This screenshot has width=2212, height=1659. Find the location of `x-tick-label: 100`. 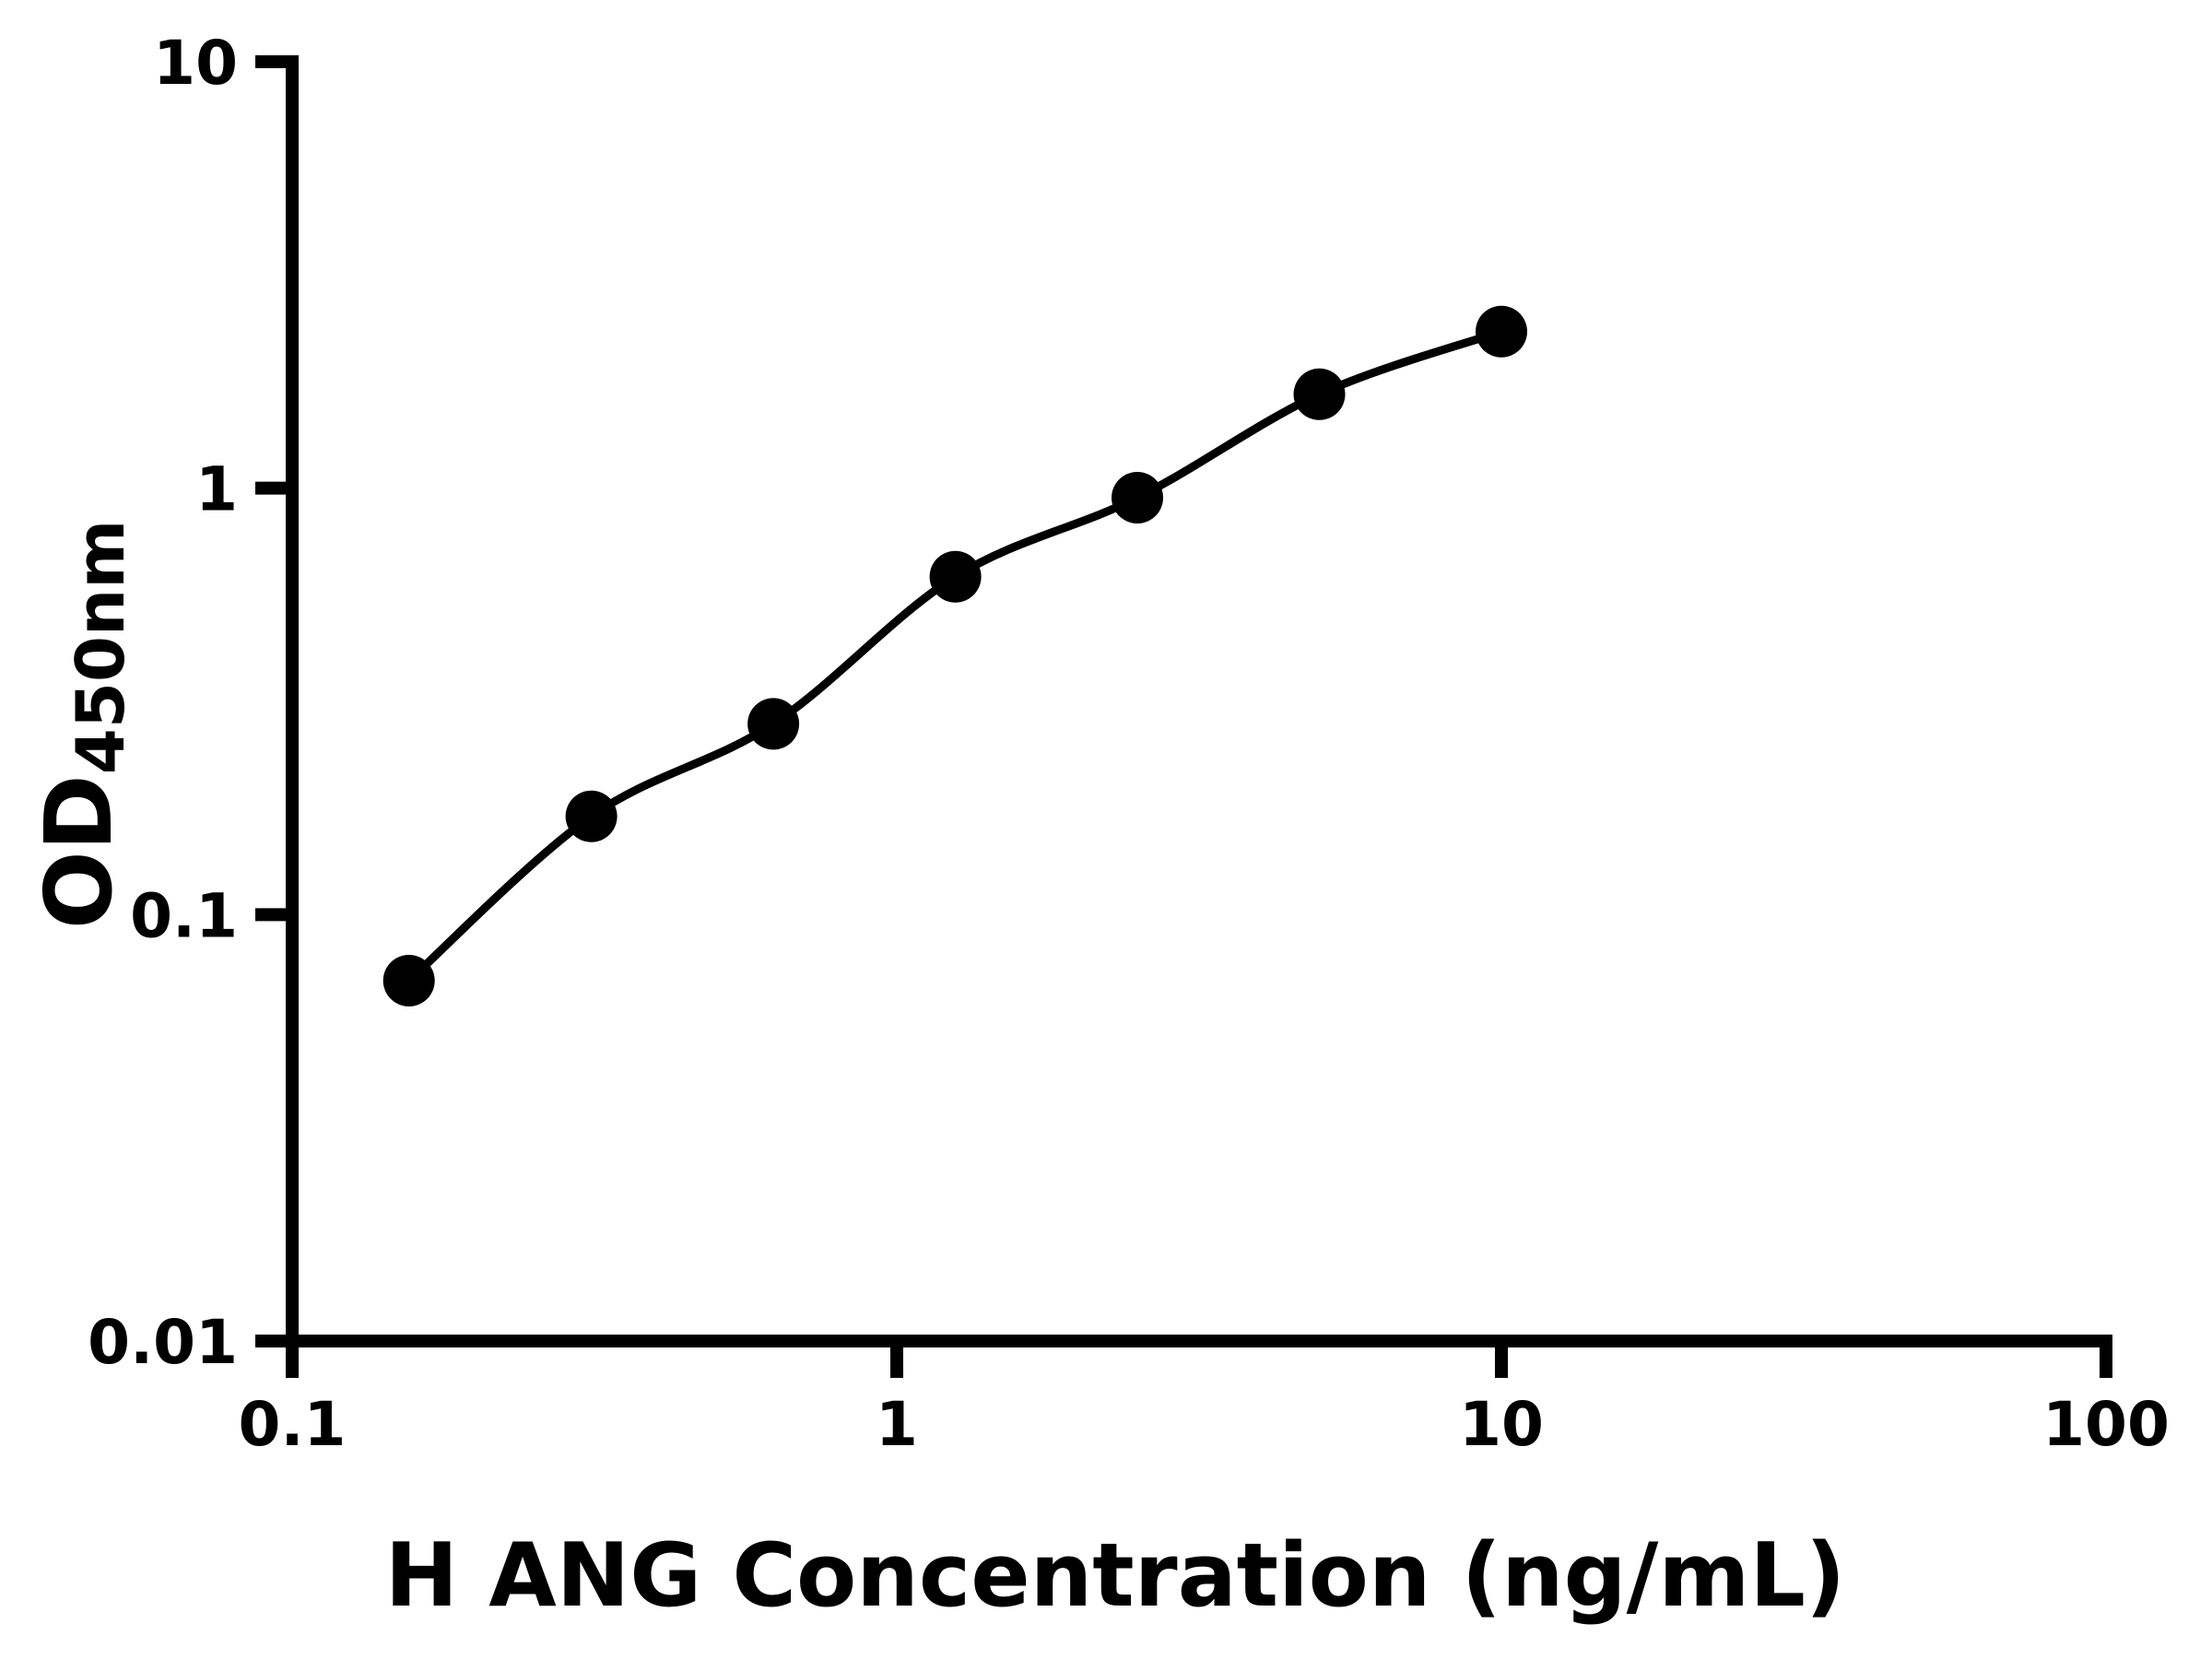

x-tick-label: 100 is located at coordinates (2106, 1424).